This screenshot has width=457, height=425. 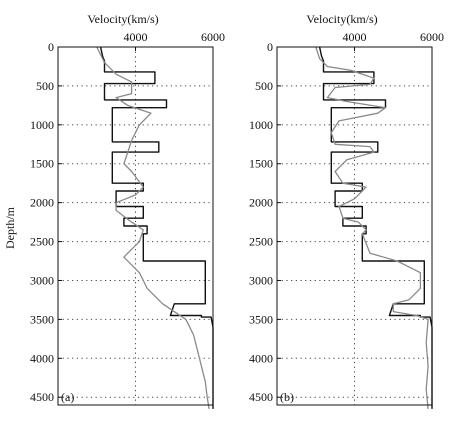 What do you see at coordinates (51, 47) in the screenshot?
I see `panel-a-ytick-label: 0` at bounding box center [51, 47].